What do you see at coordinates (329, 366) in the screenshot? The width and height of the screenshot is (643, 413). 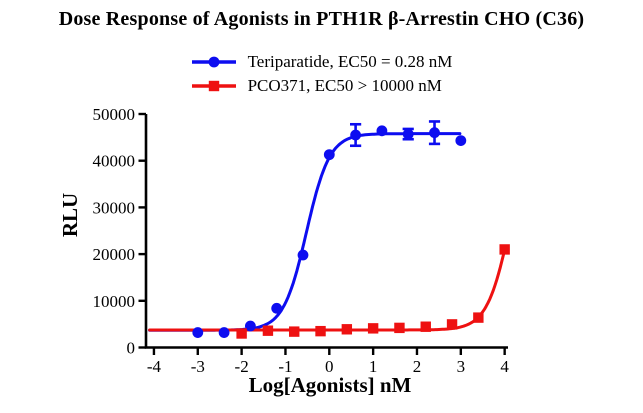 I see `x-tick-label: 0` at bounding box center [329, 366].